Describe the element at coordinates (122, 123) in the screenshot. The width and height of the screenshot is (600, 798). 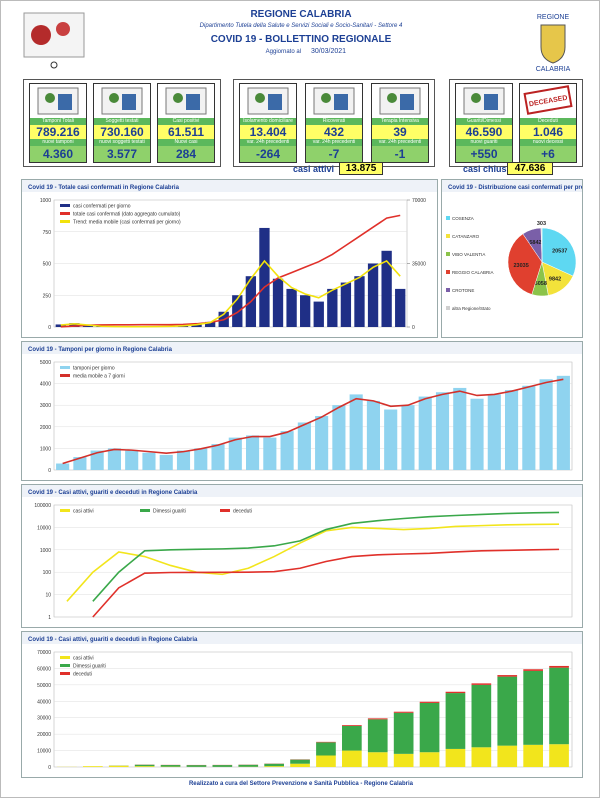
I see `group-tests` at that location.